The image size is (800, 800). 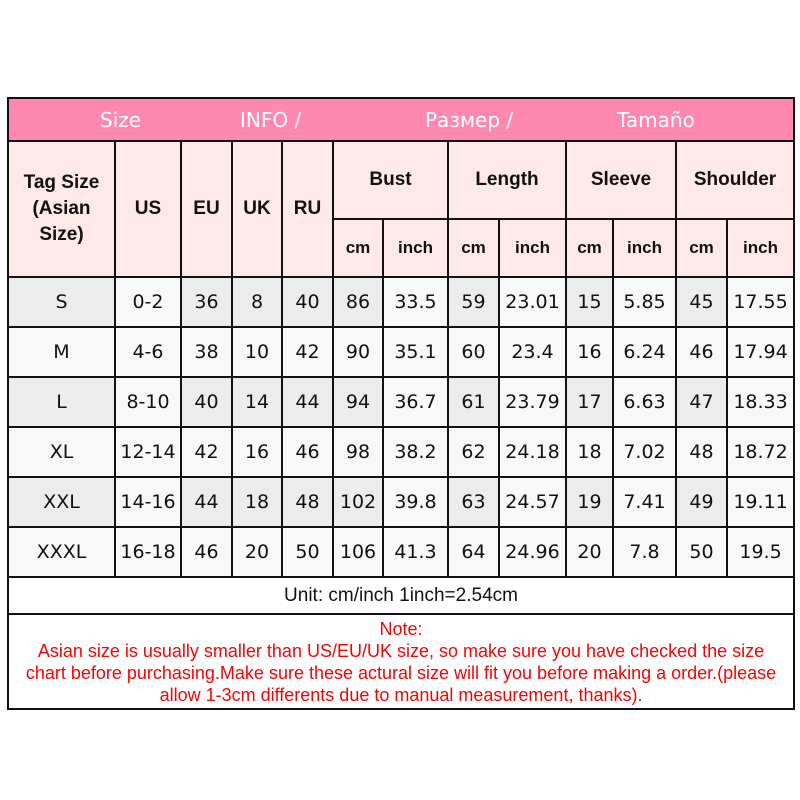 What do you see at coordinates (257, 352) in the screenshot?
I see `table-cell: 10` at bounding box center [257, 352].